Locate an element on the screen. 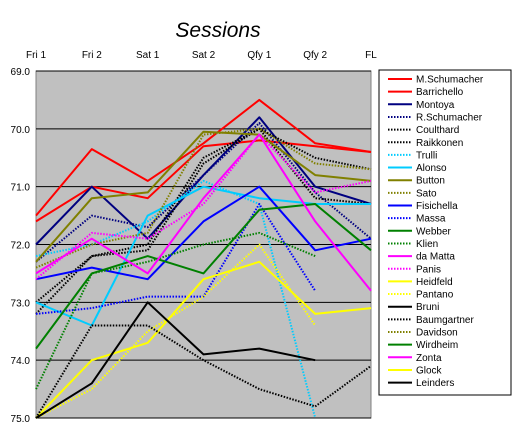 The image size is (522, 433). legend-label-button: Button is located at coordinates (430, 181).